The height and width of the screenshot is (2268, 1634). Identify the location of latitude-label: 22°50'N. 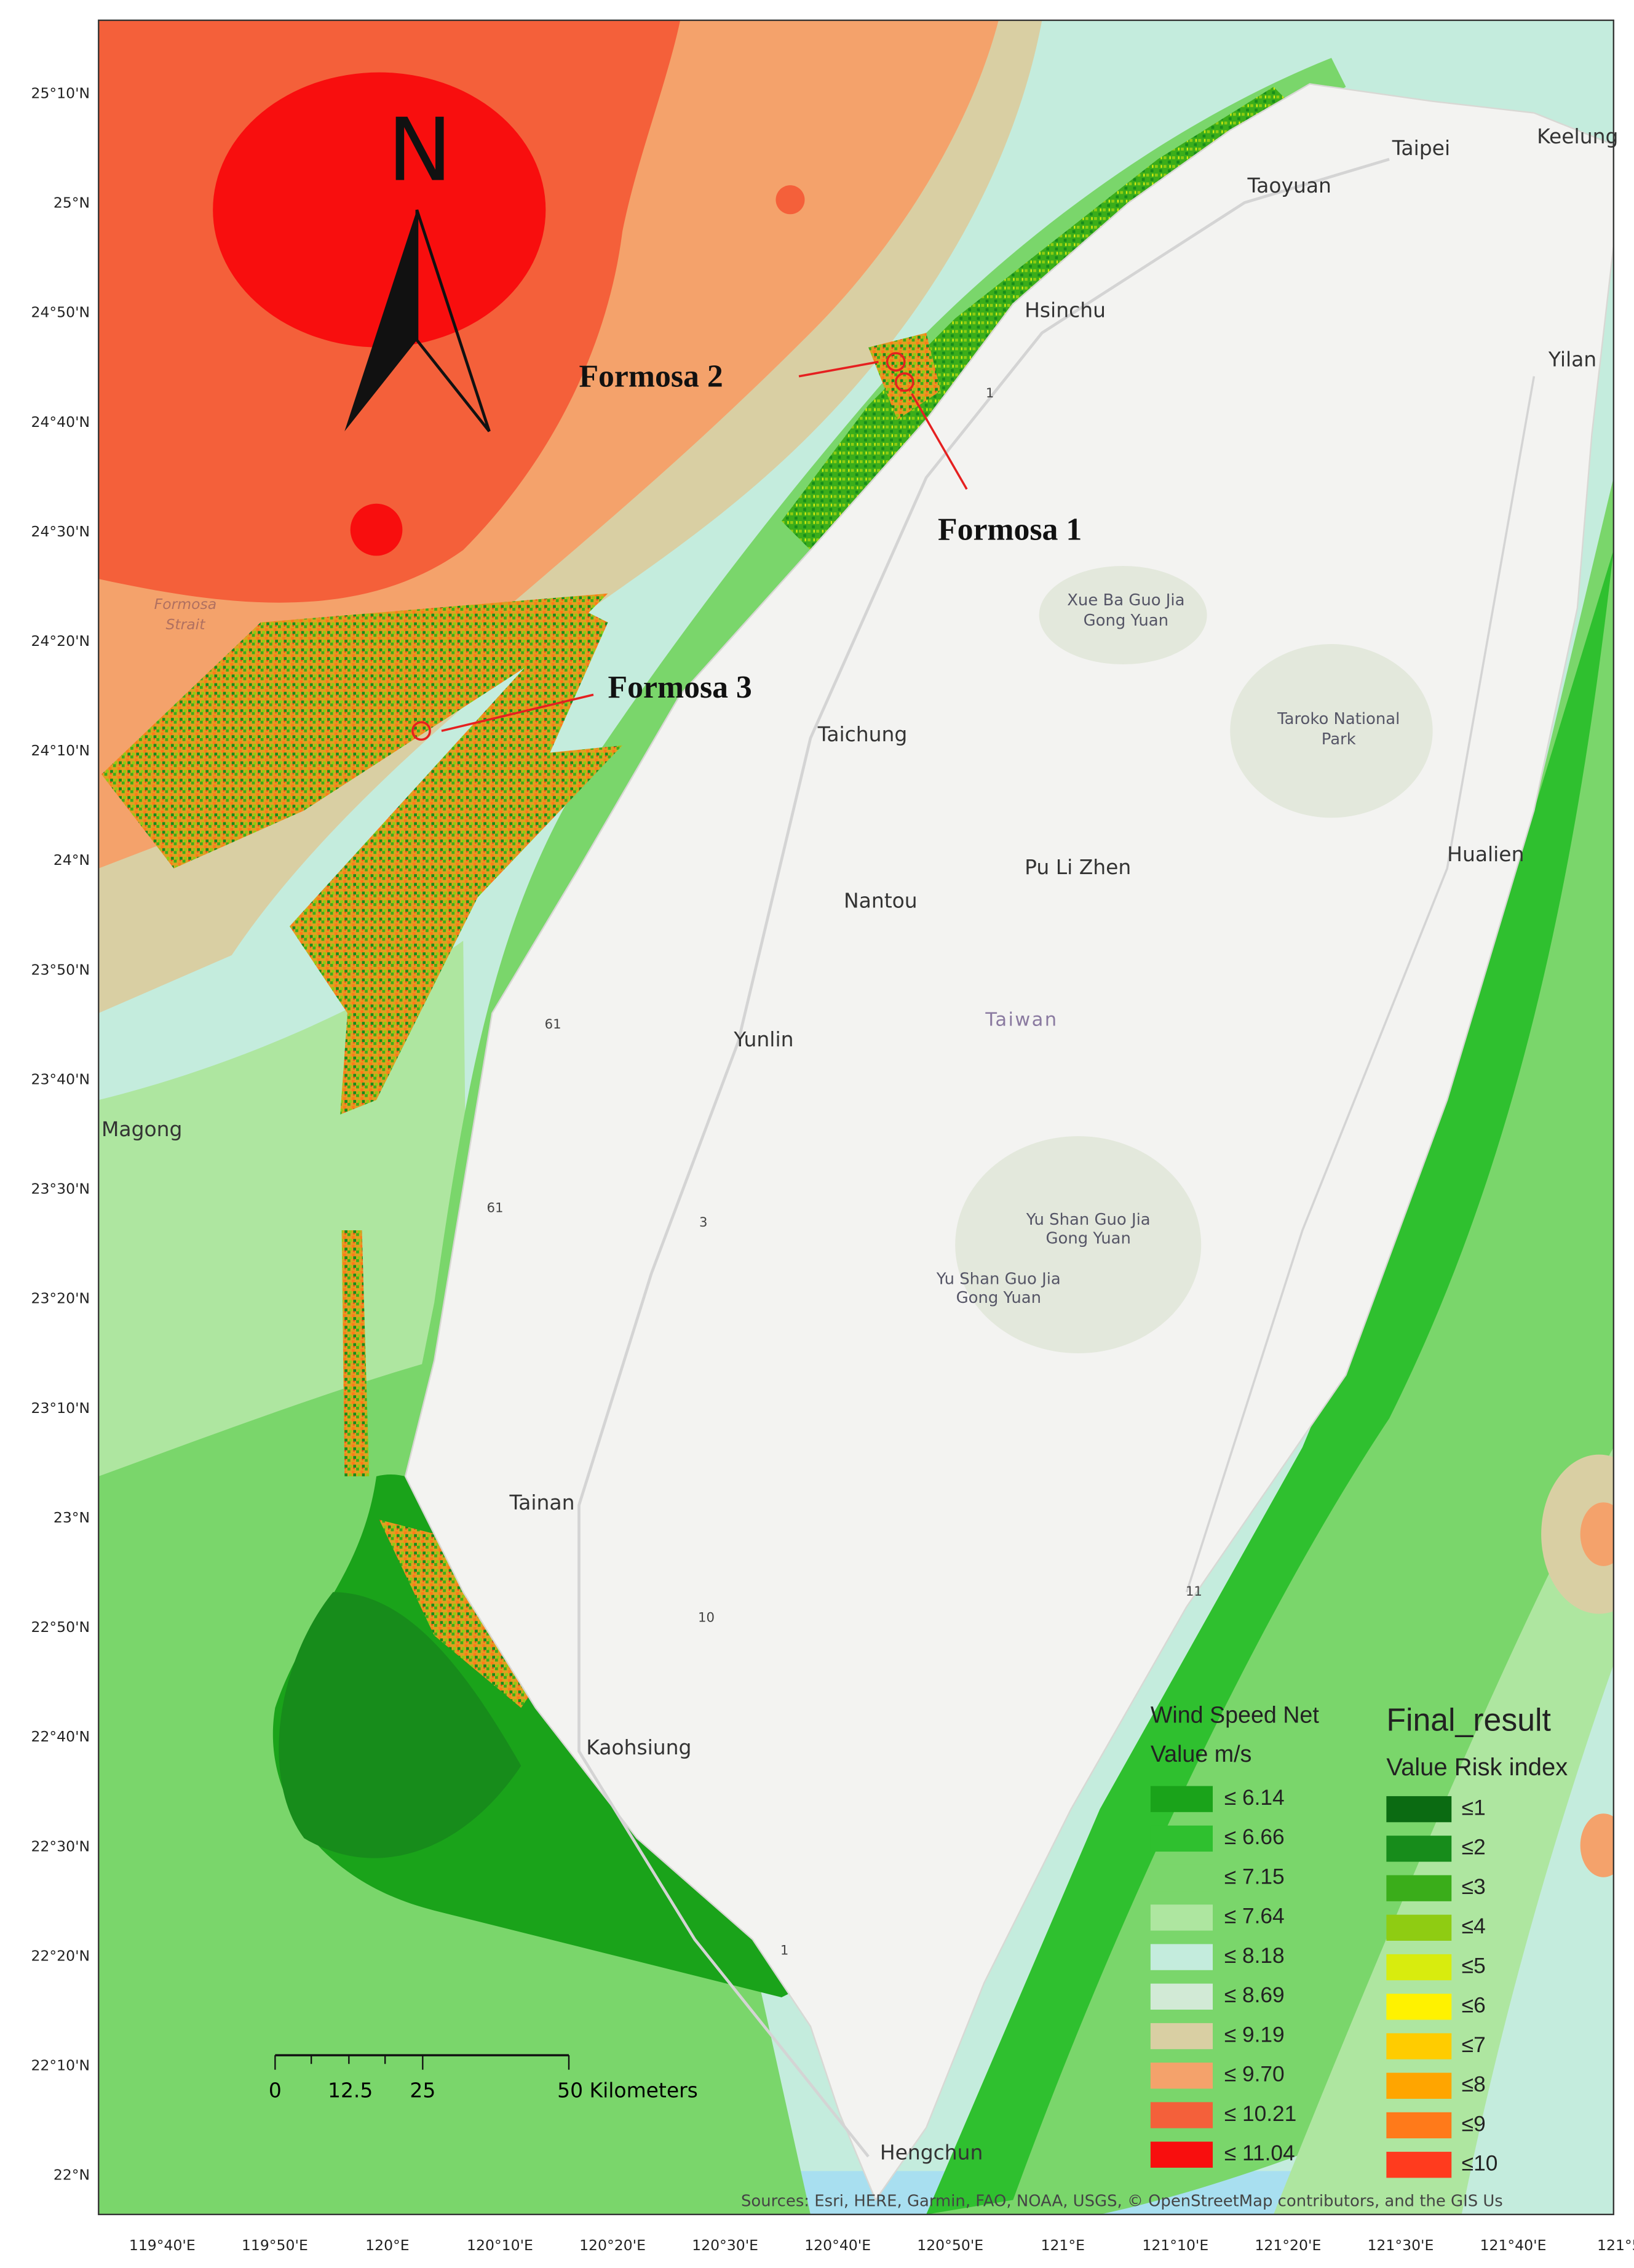
(60, 1627).